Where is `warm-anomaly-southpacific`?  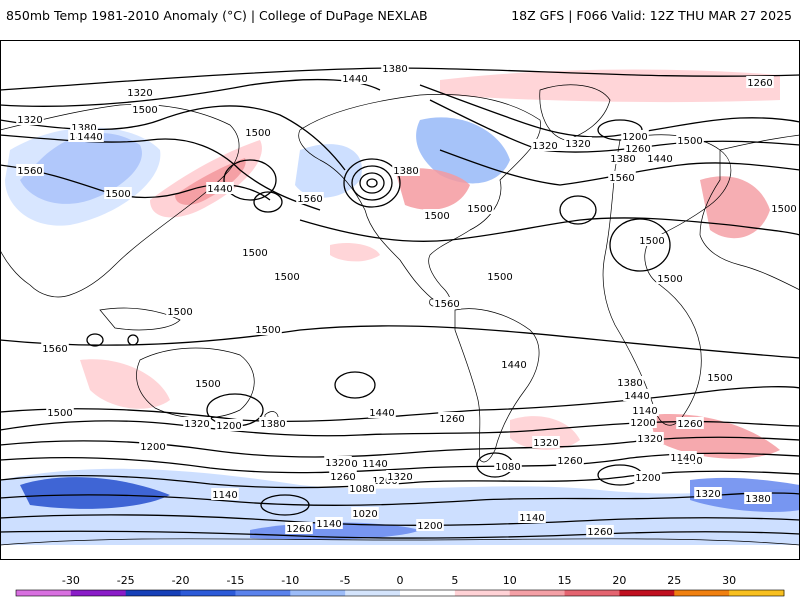 warm-anomaly-southpacific is located at coordinates (125, 384).